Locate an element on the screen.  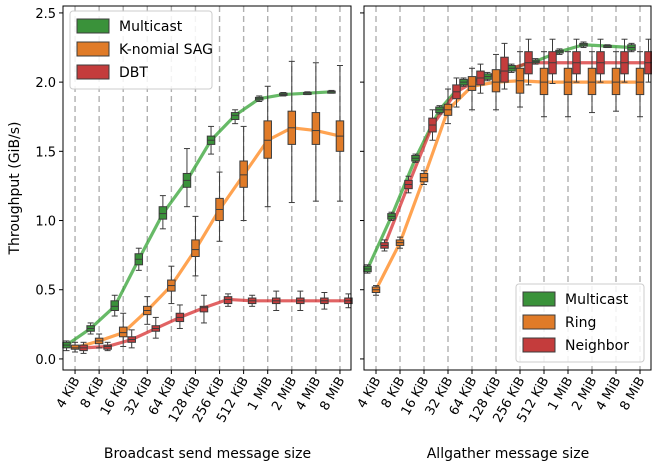
allgather-x-tick-label: 4 KiB is located at coordinates (370, 393).